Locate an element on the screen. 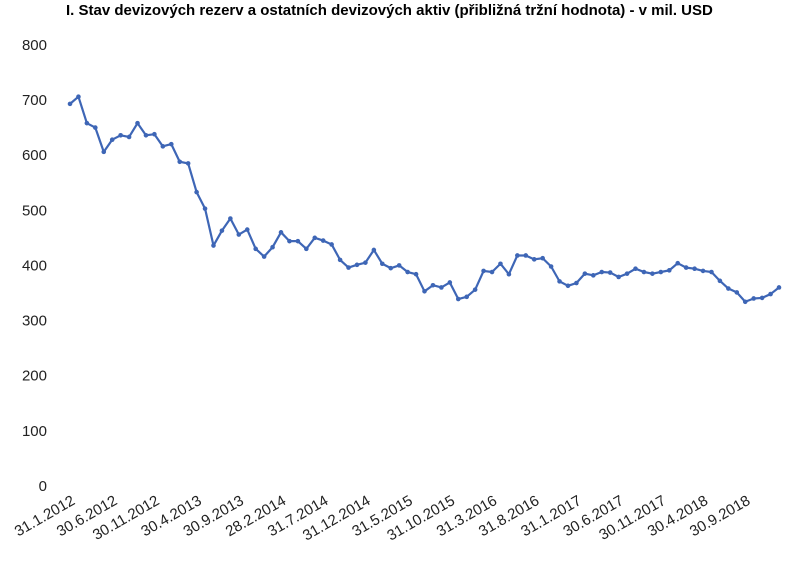 Image resolution: width=800 pixels, height=569 pixels. y-tick-label: 300 is located at coordinates (34, 321).